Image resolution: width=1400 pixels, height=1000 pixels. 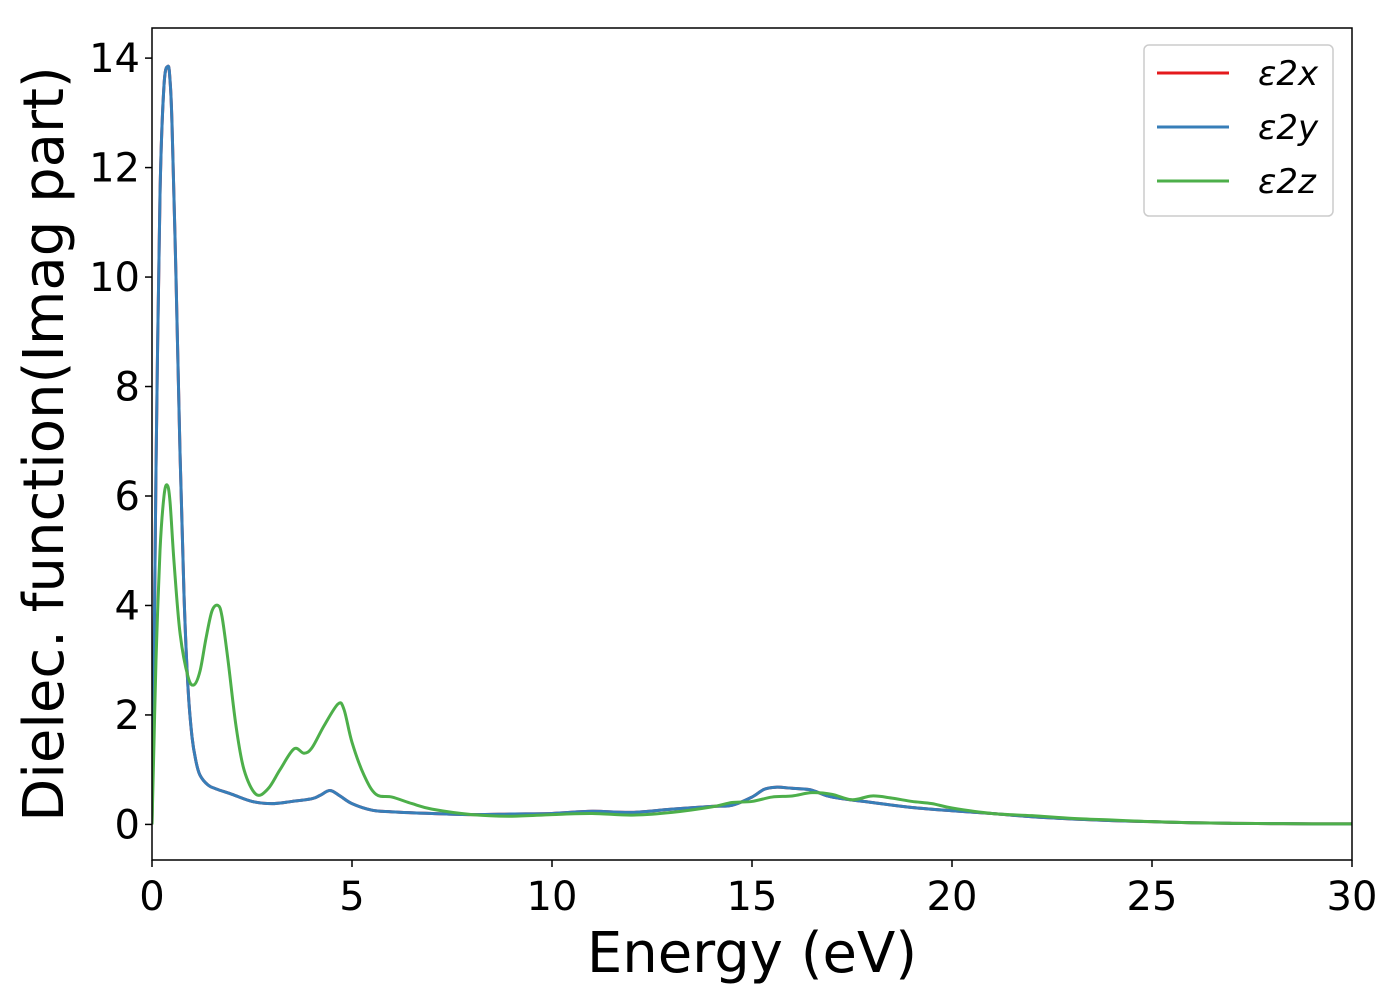 What do you see at coordinates (120, 442) in the screenshot?
I see `y-axis: 0 2 4 6 8 10 12 14` at bounding box center [120, 442].